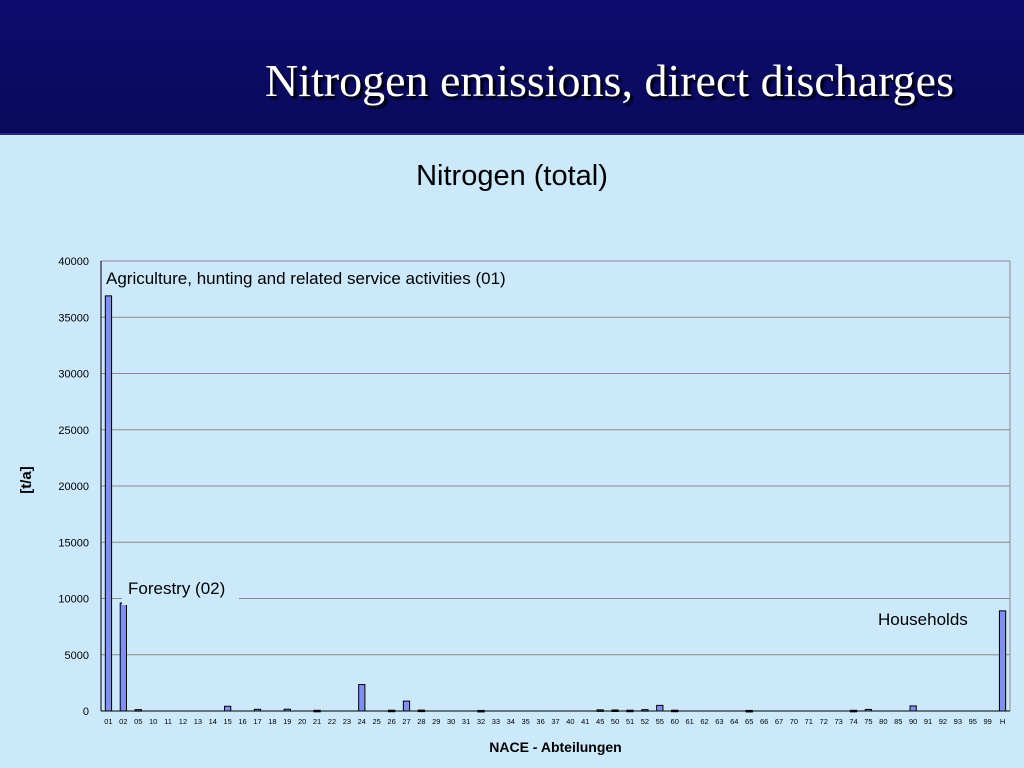  What do you see at coordinates (958, 721) in the screenshot?
I see `x-tick-label: 93` at bounding box center [958, 721].